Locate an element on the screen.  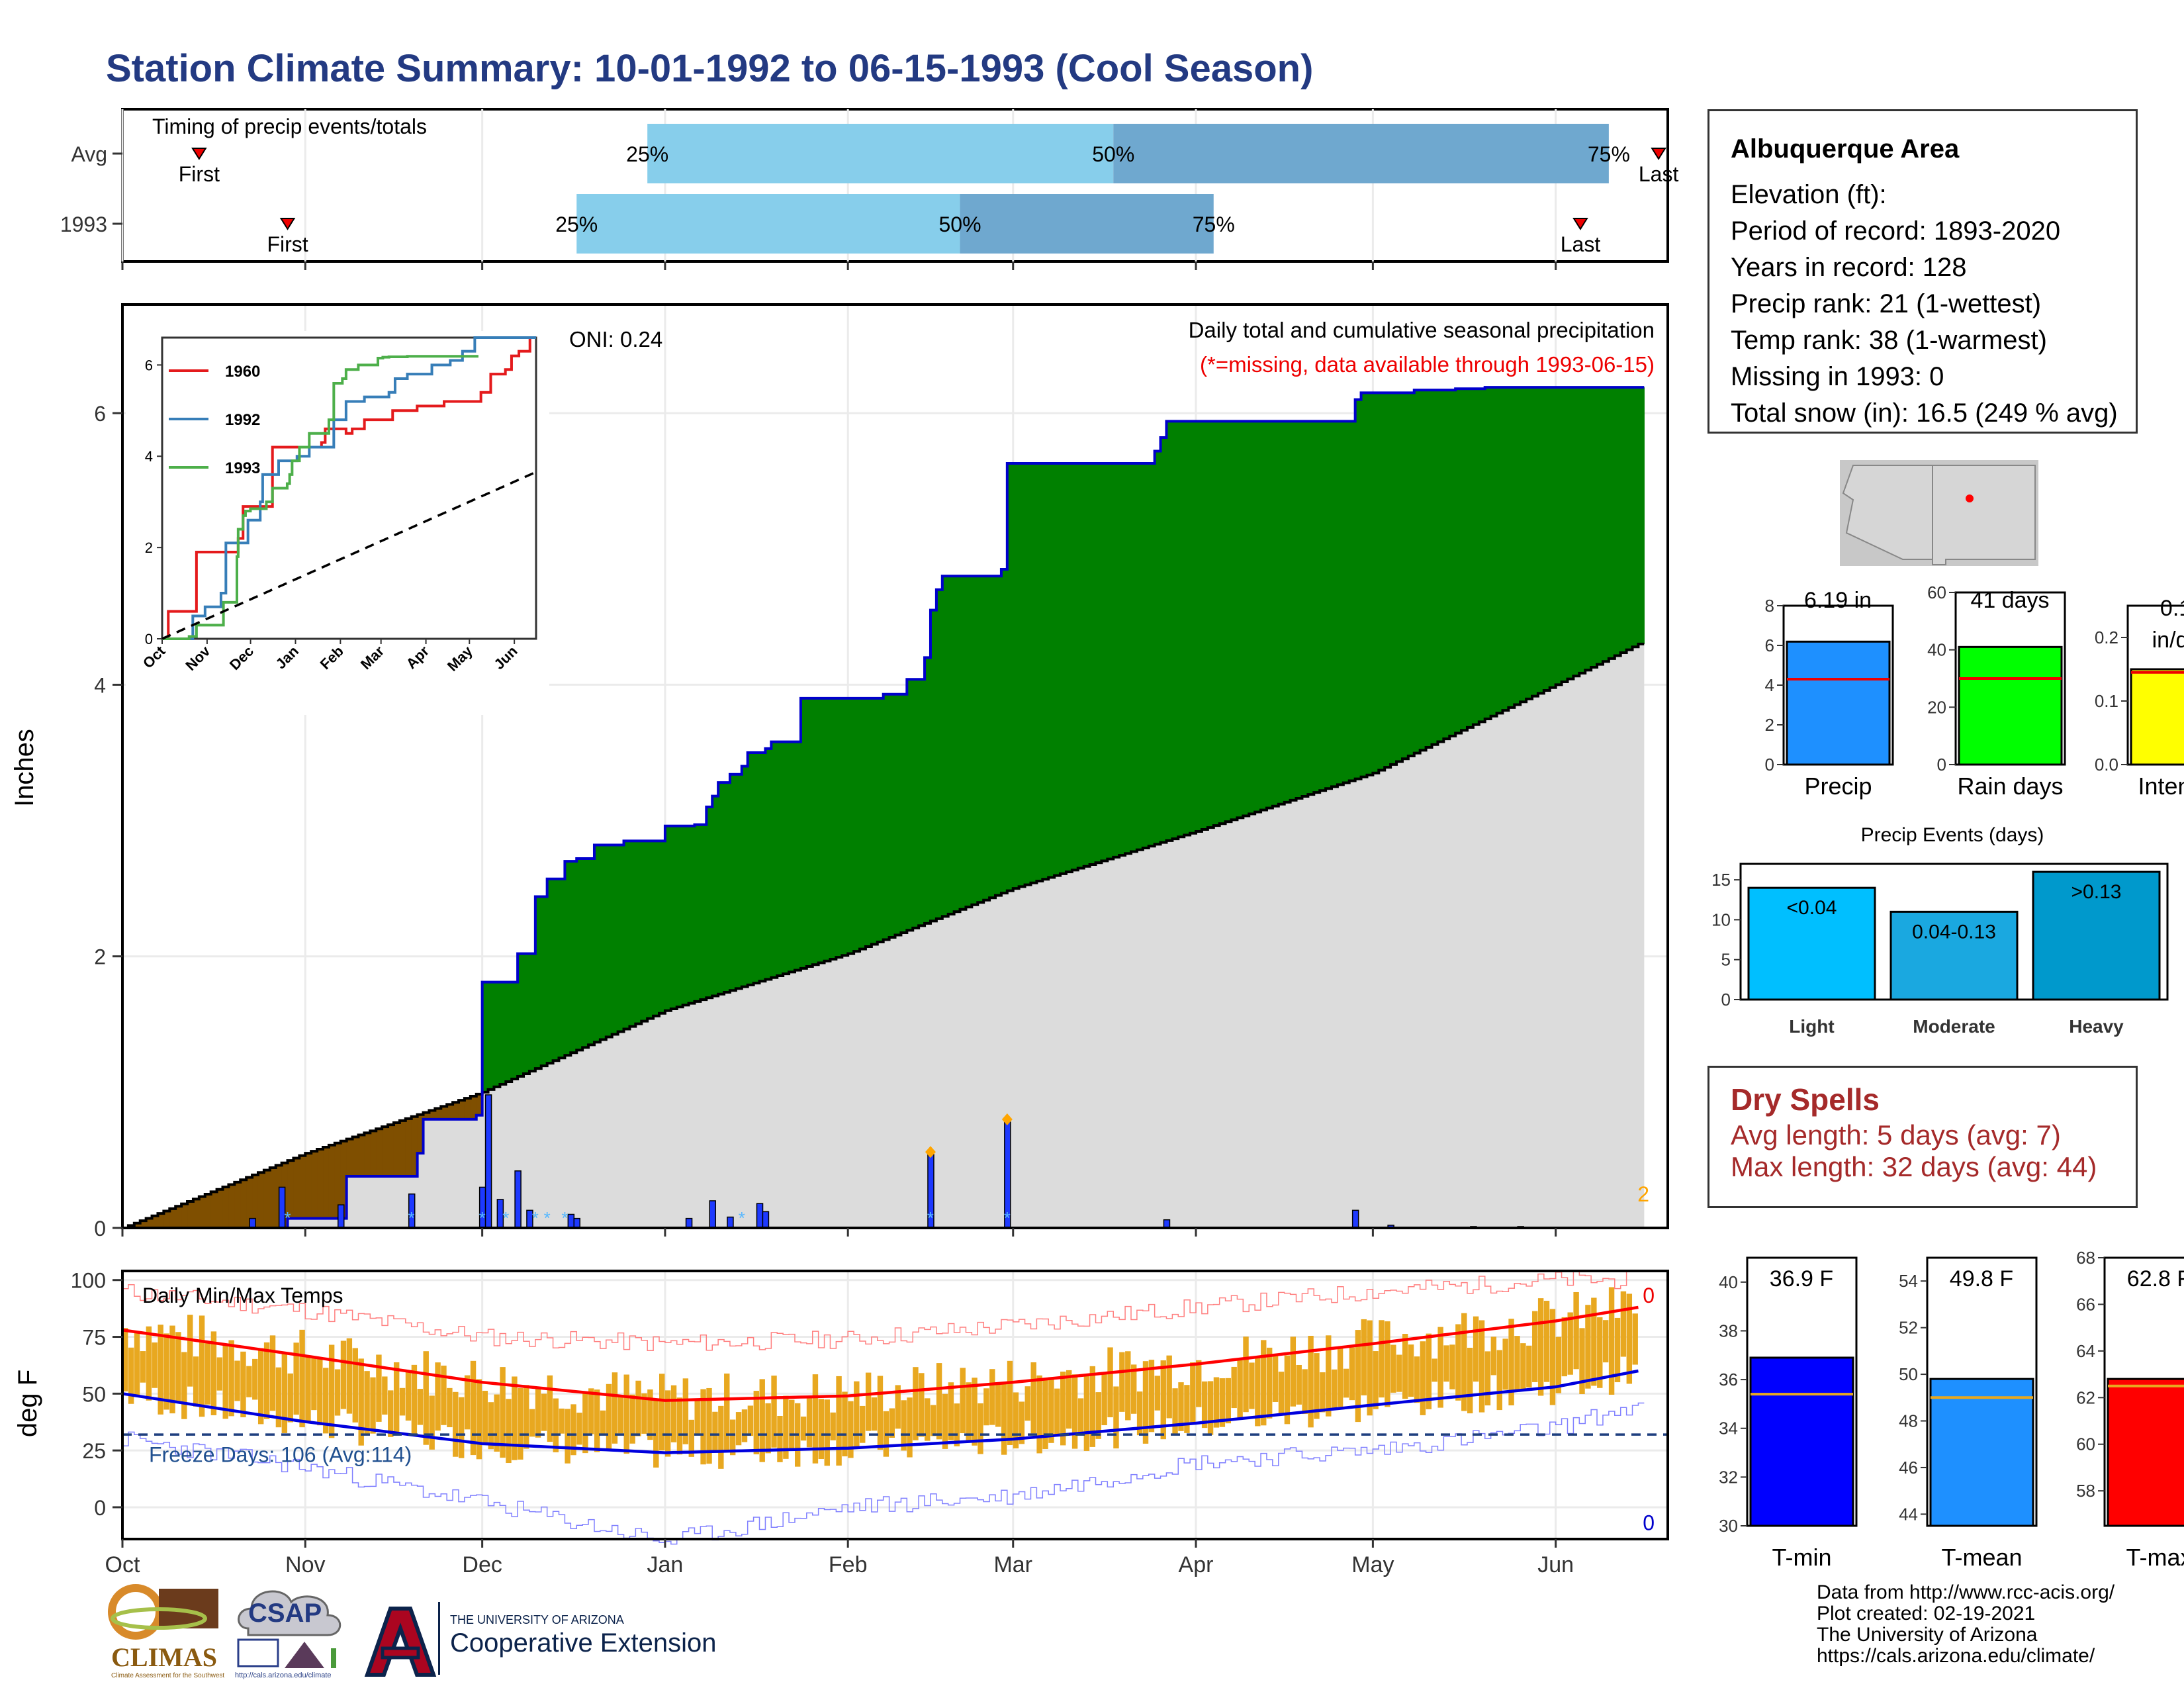
events-bar-label: <0.04 is located at coordinates (1812, 908).